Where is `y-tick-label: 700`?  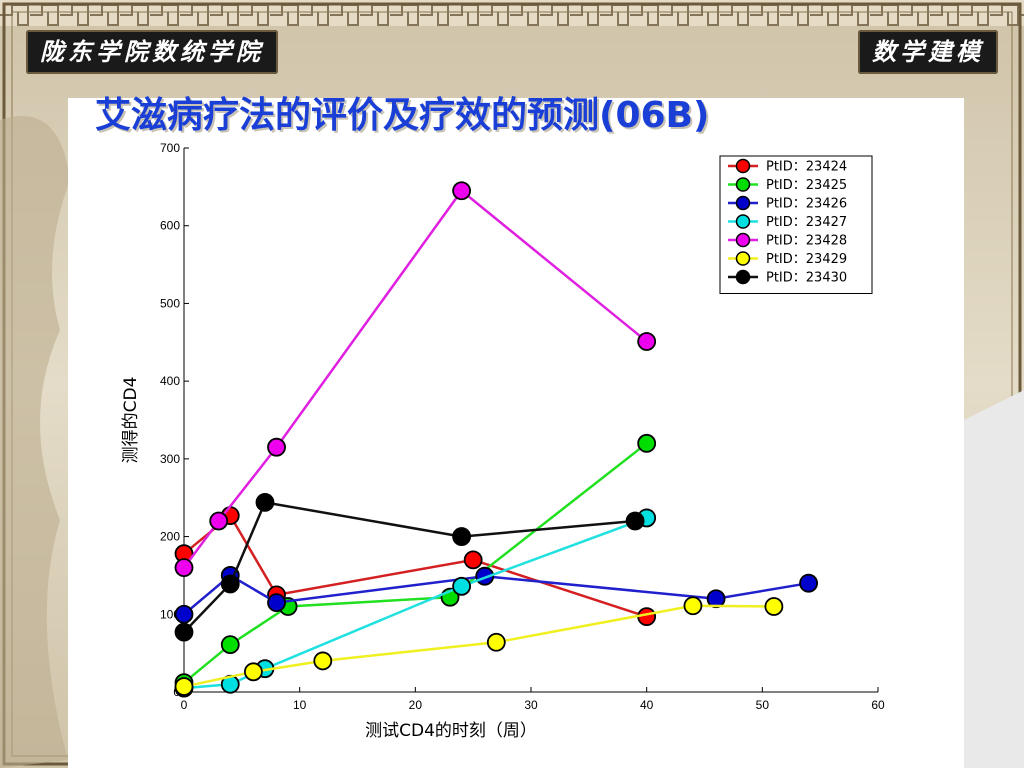
y-tick-label: 700 is located at coordinates (170, 148).